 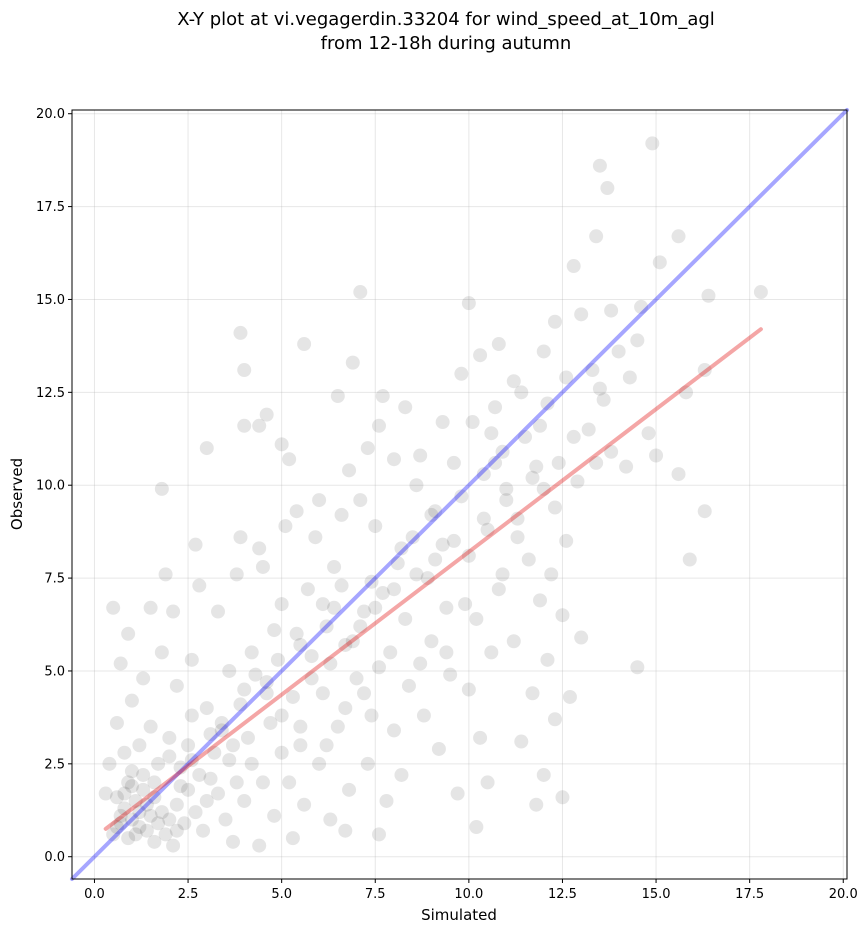 I want to click on x-axis-label: Simulated, so click(x=459, y=915).